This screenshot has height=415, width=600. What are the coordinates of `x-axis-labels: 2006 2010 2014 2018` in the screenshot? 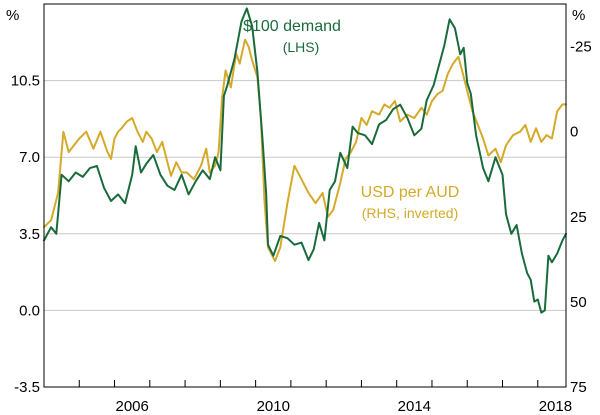 It's located at (343, 406).